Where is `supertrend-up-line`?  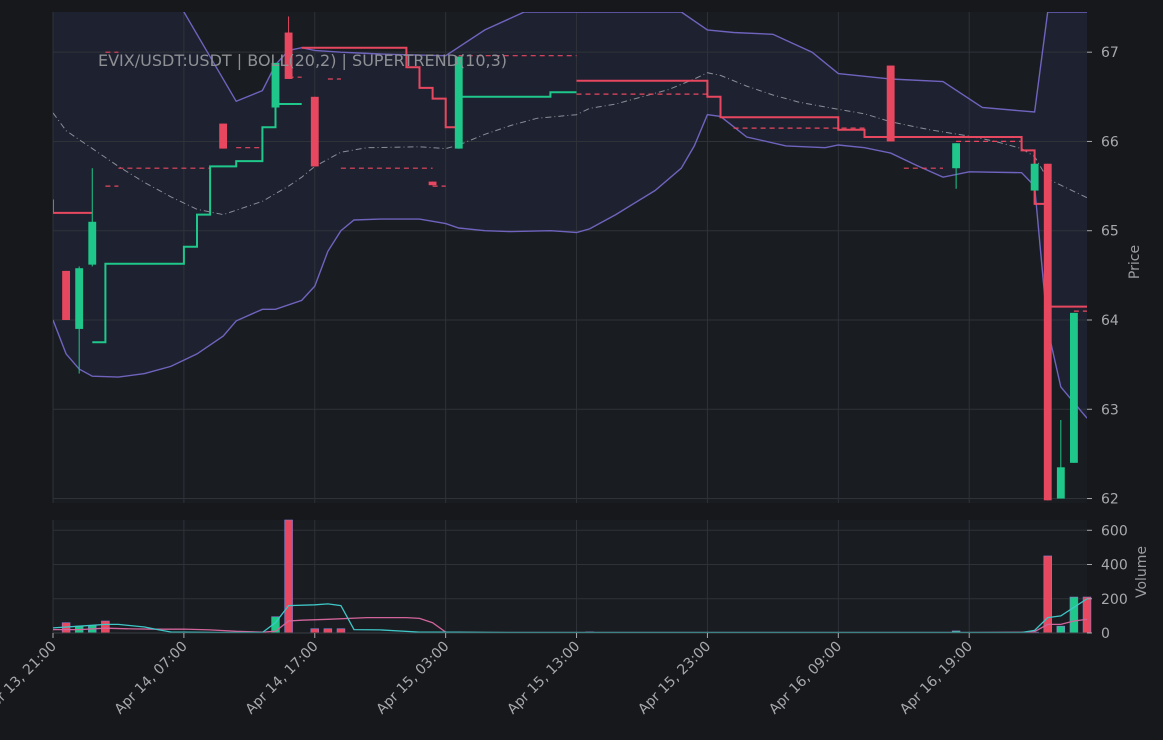 supertrend-up-line is located at coordinates (197, 223).